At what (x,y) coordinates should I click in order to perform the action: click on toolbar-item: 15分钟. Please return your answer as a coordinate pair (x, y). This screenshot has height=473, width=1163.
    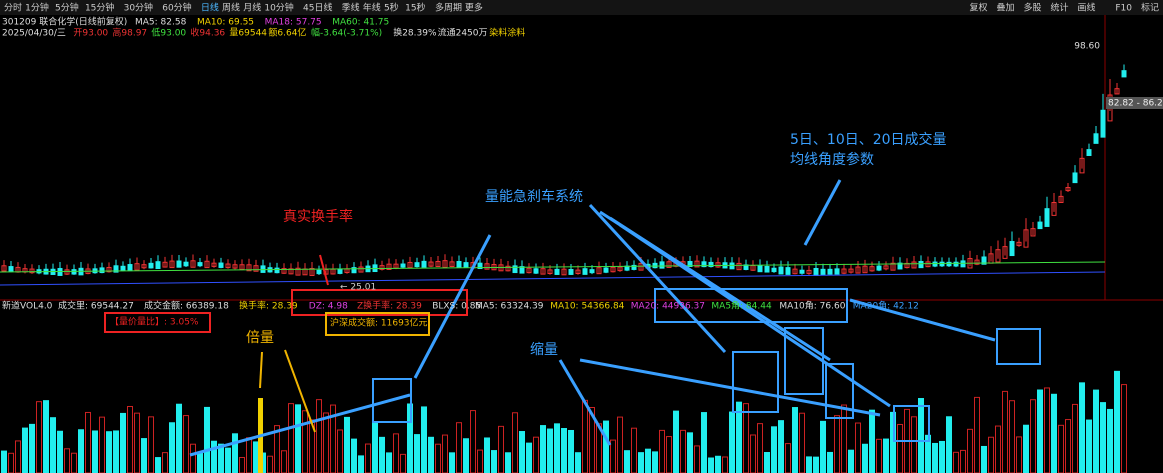
    Looking at the image, I should click on (99, 8).